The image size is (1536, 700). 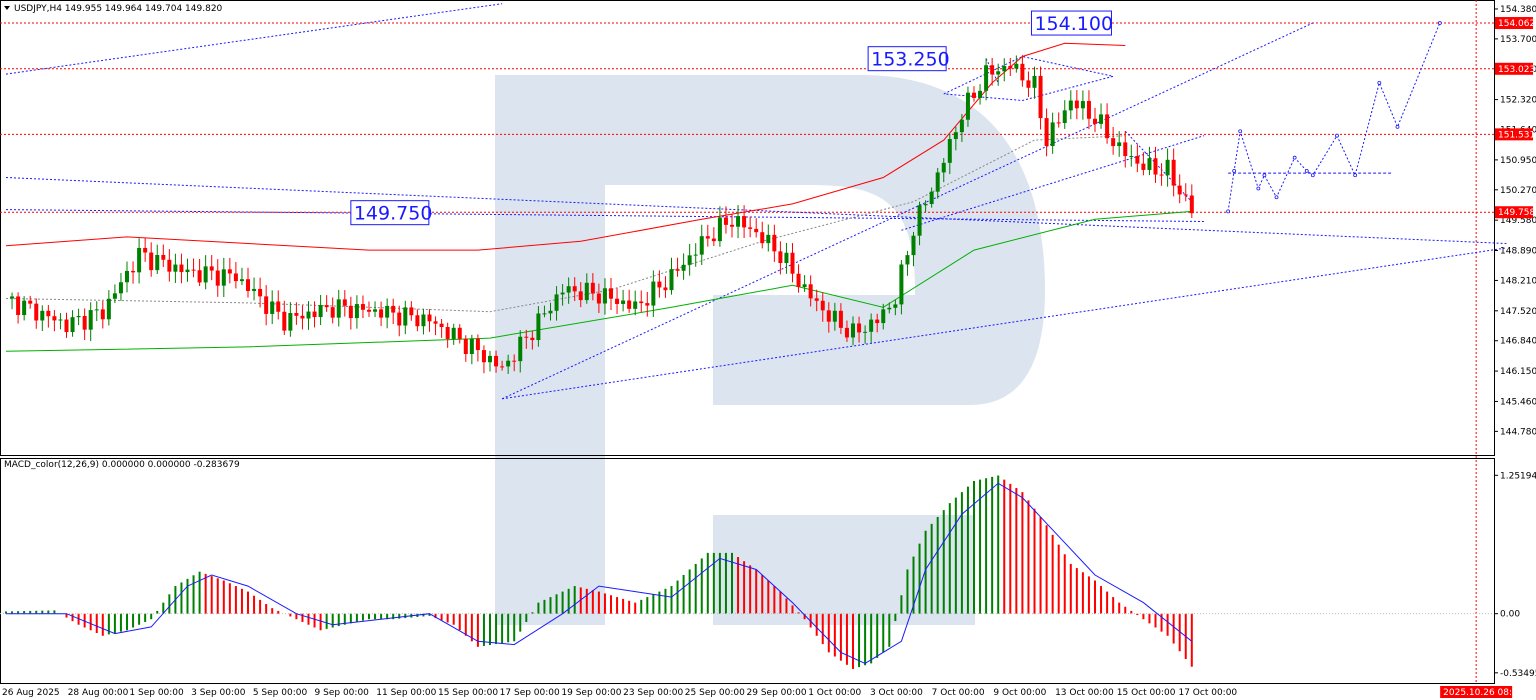 I want to click on x-end-label: 2025.10.26 08:00, so click(x=1483, y=693).